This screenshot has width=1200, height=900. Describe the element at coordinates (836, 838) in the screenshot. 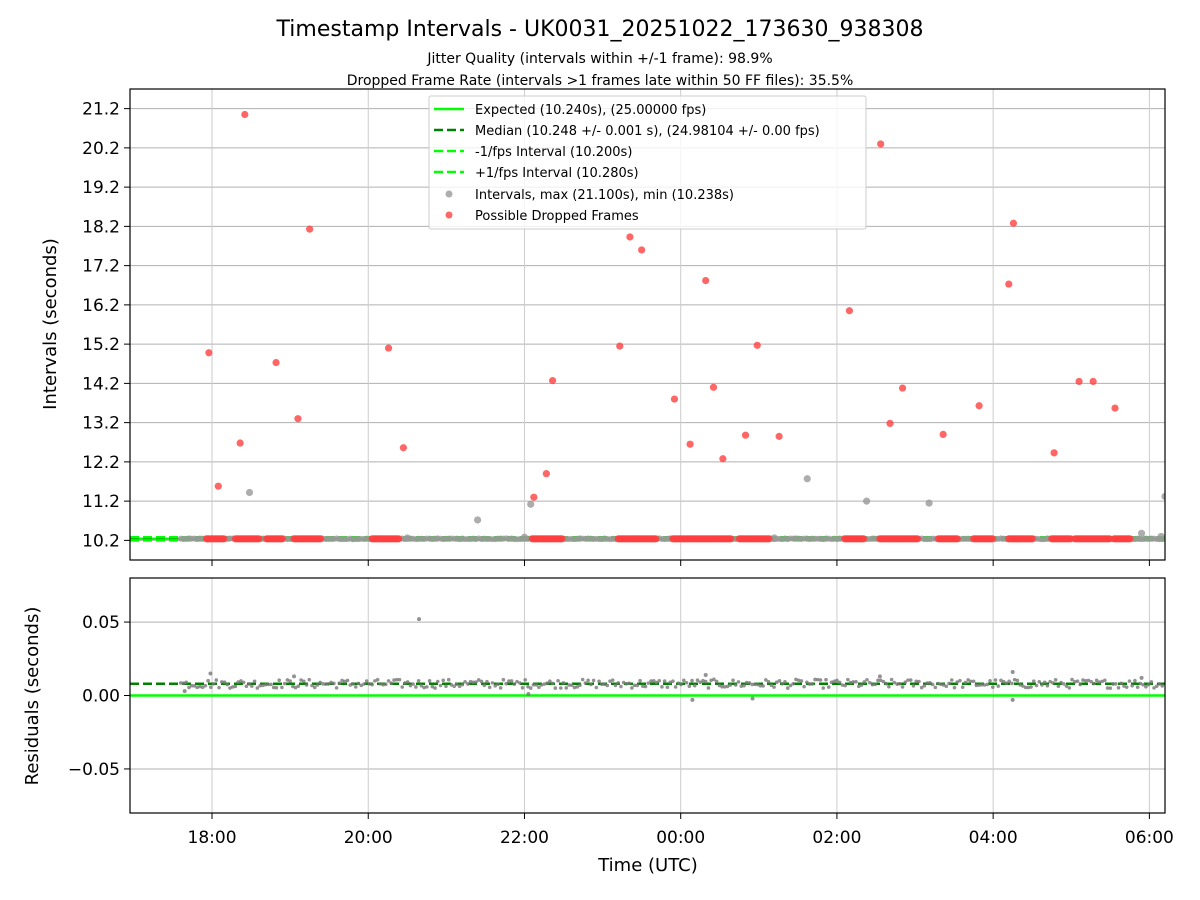

I see `x-tick-label: 02:00` at that location.